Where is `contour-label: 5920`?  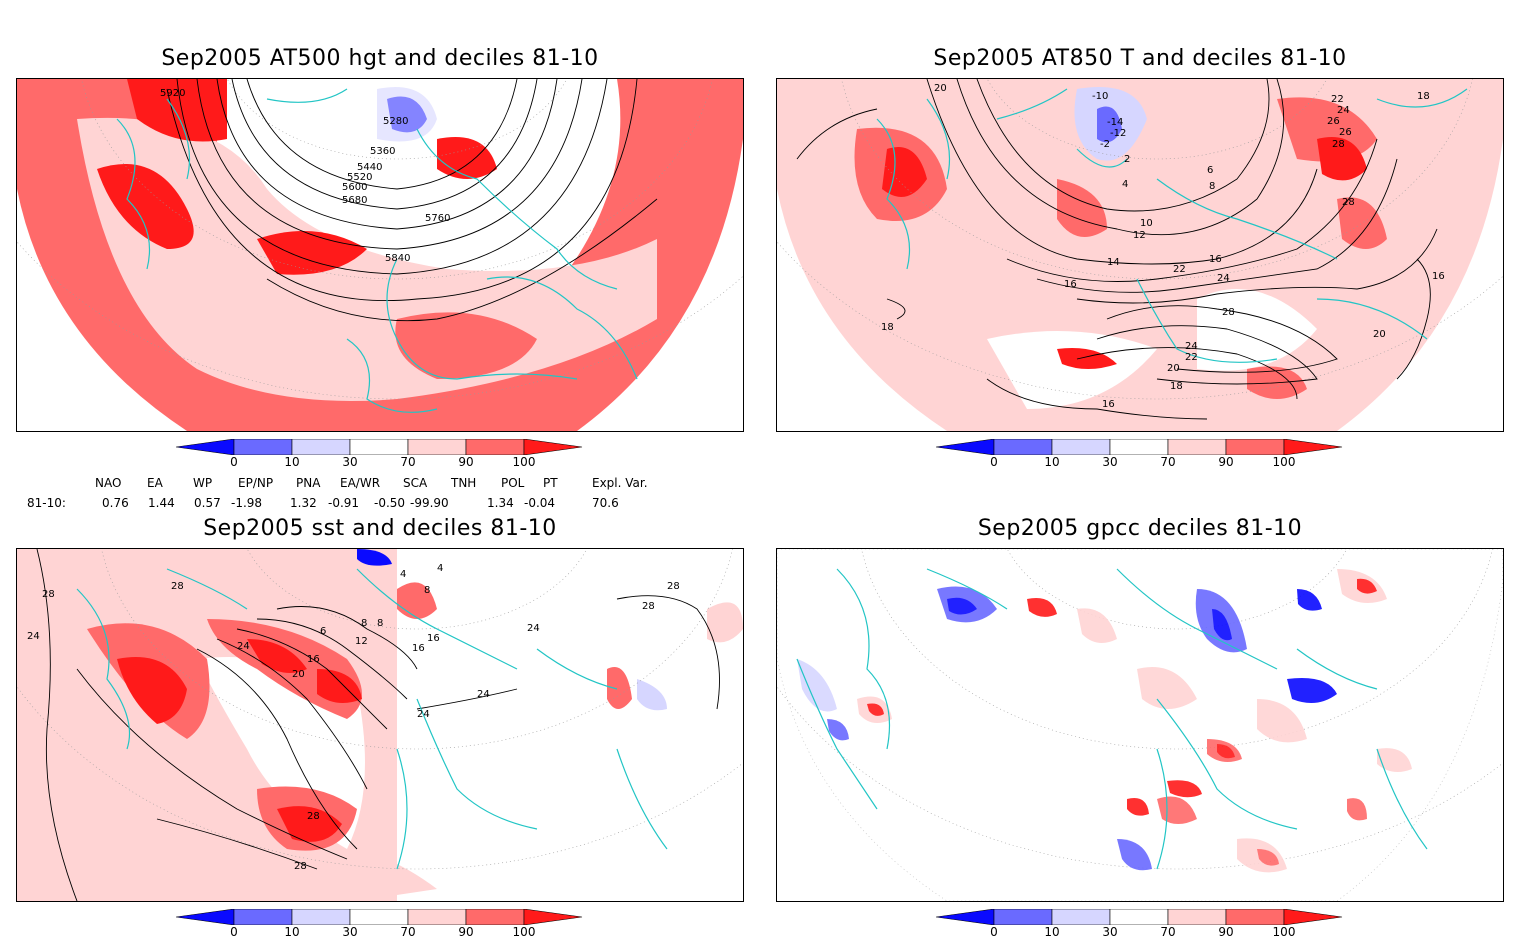 contour-label: 5920 is located at coordinates (172, 93).